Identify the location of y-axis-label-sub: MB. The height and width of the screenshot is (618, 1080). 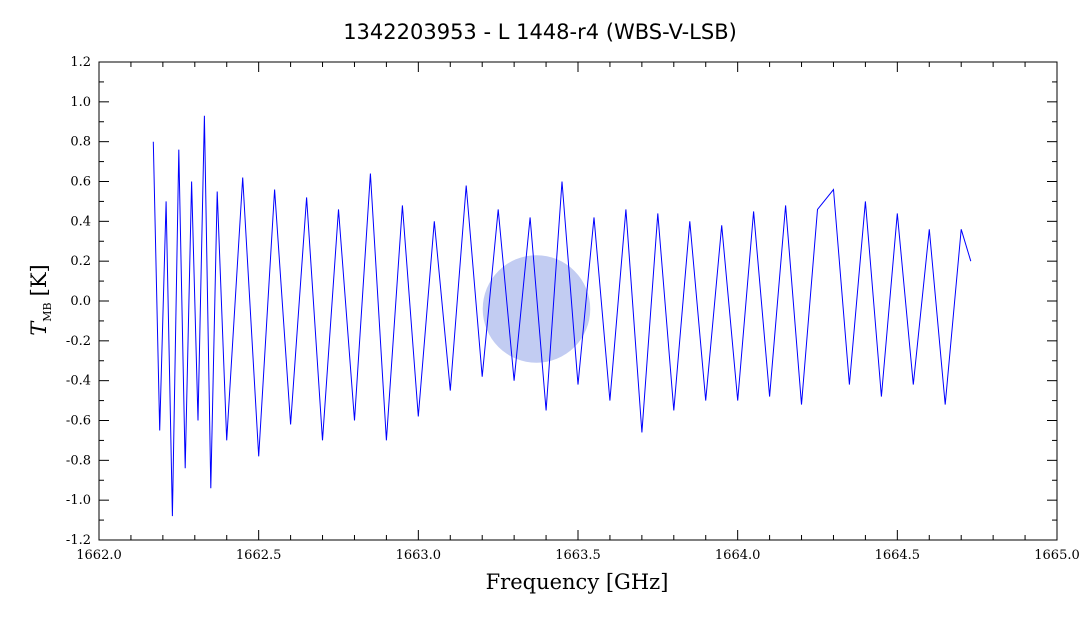
(47, 311).